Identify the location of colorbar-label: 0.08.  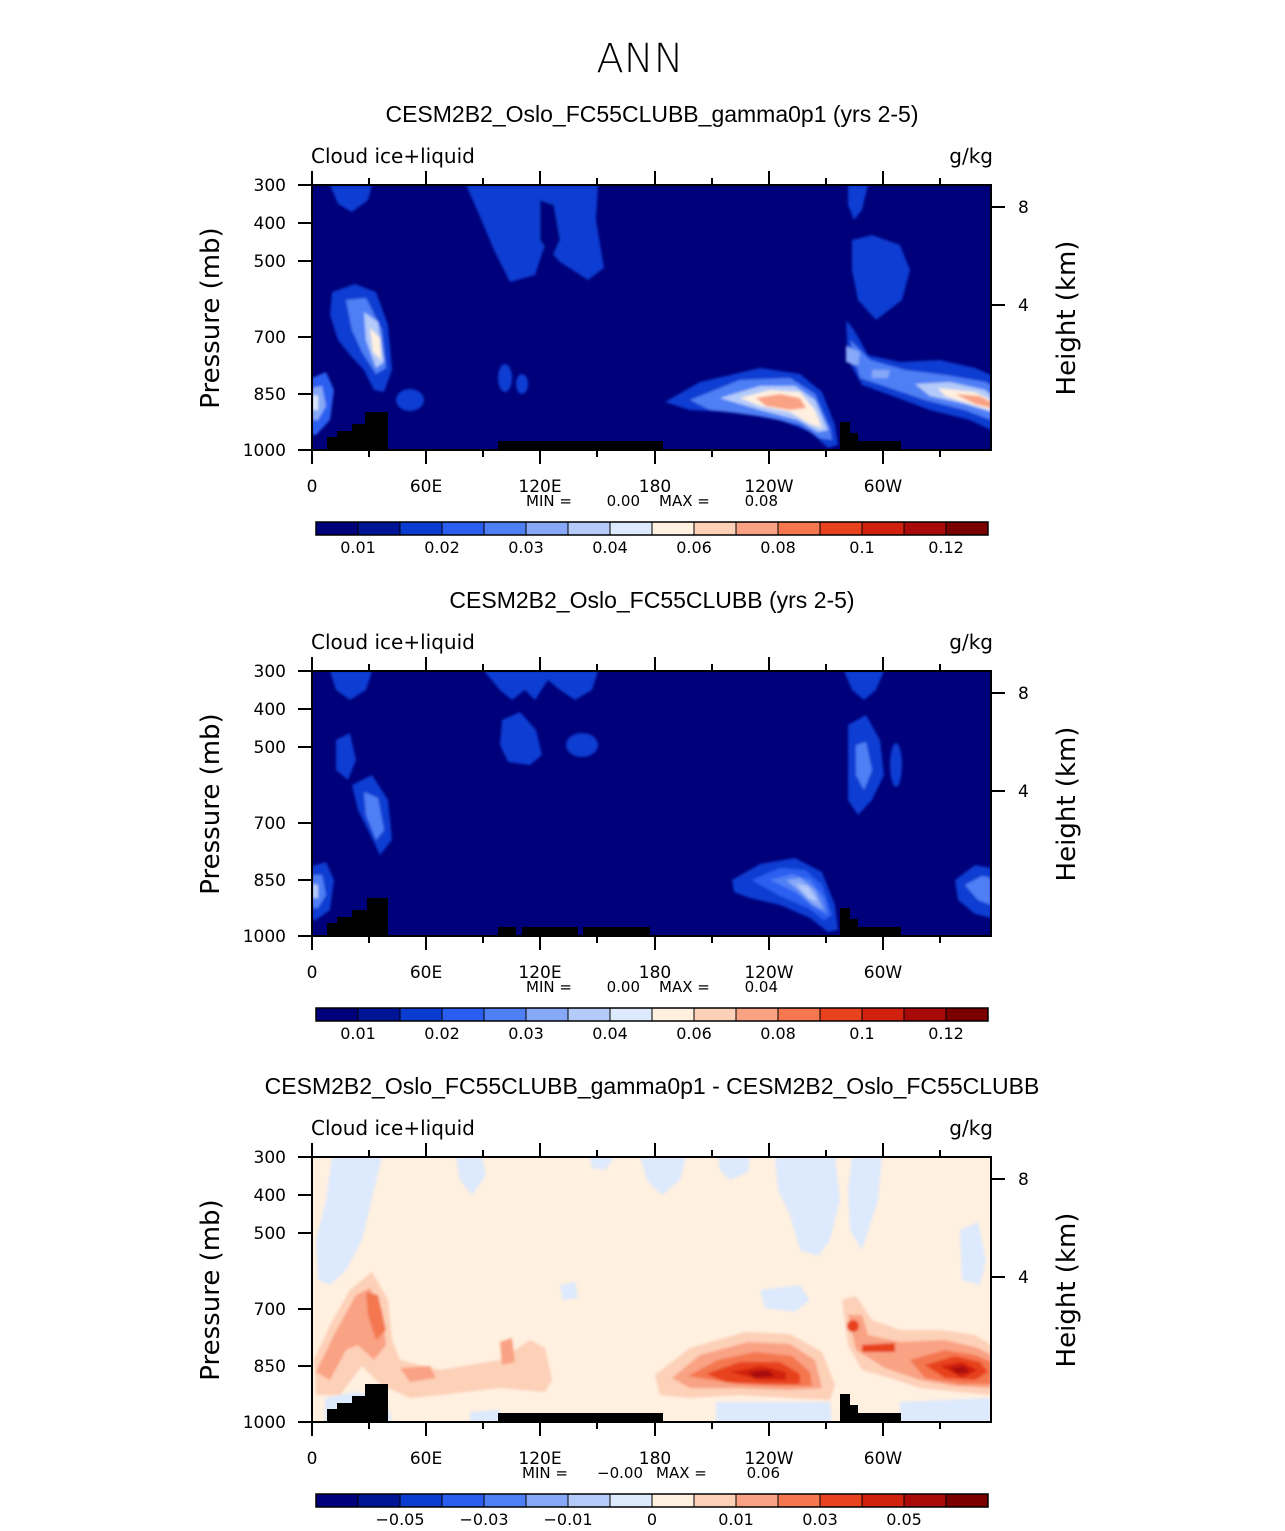
(778, 547).